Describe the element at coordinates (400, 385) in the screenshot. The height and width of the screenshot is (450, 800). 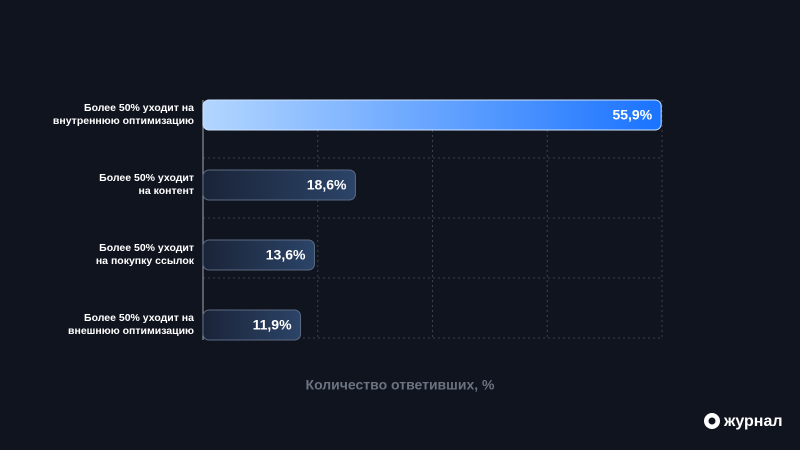
I see `x-axis-label: Количество ответивших, %` at that location.